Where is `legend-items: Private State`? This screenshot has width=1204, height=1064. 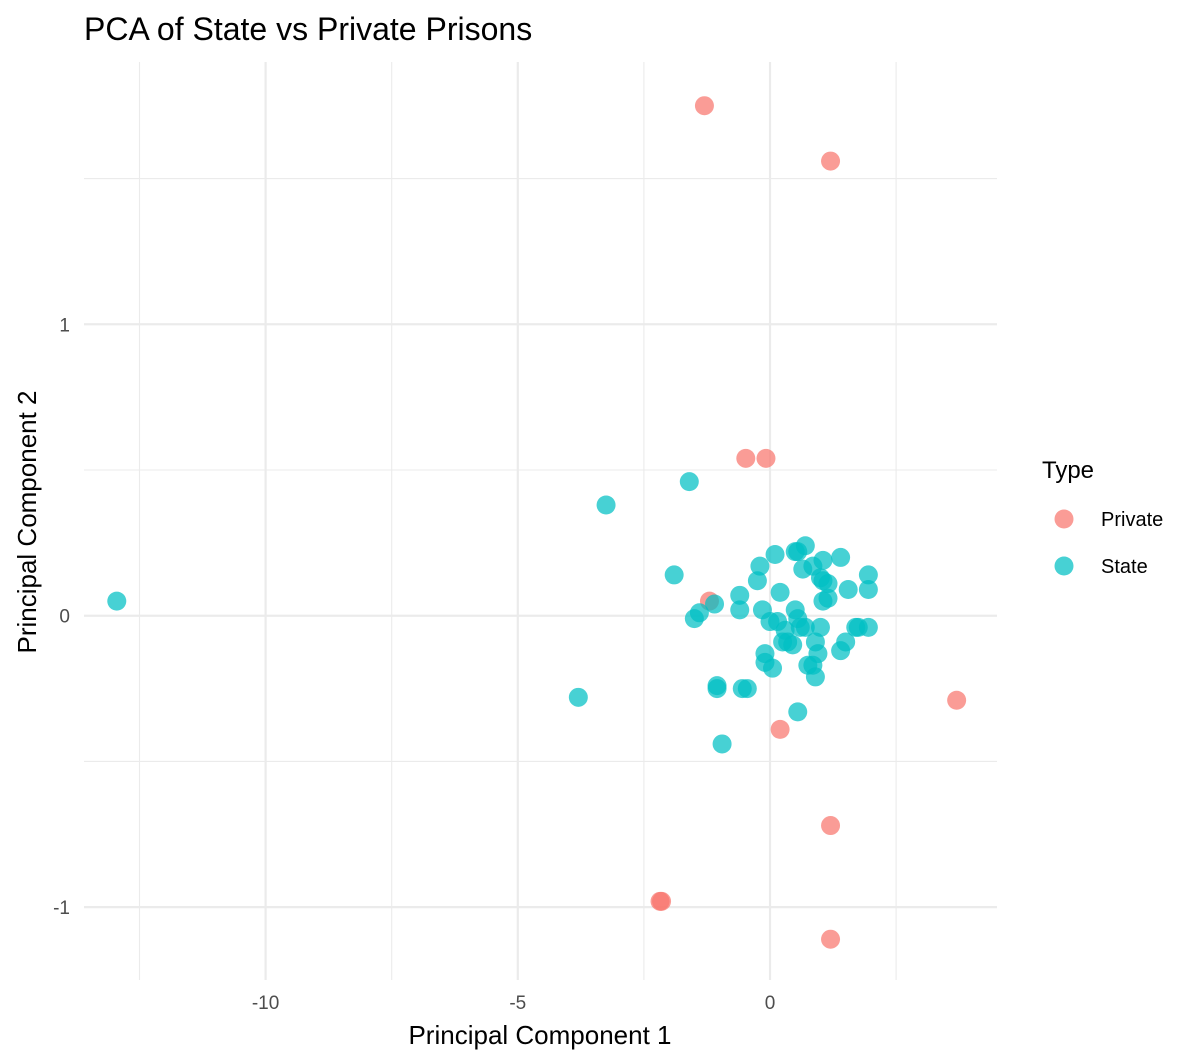 legend-items: Private State is located at coordinates (1108, 543).